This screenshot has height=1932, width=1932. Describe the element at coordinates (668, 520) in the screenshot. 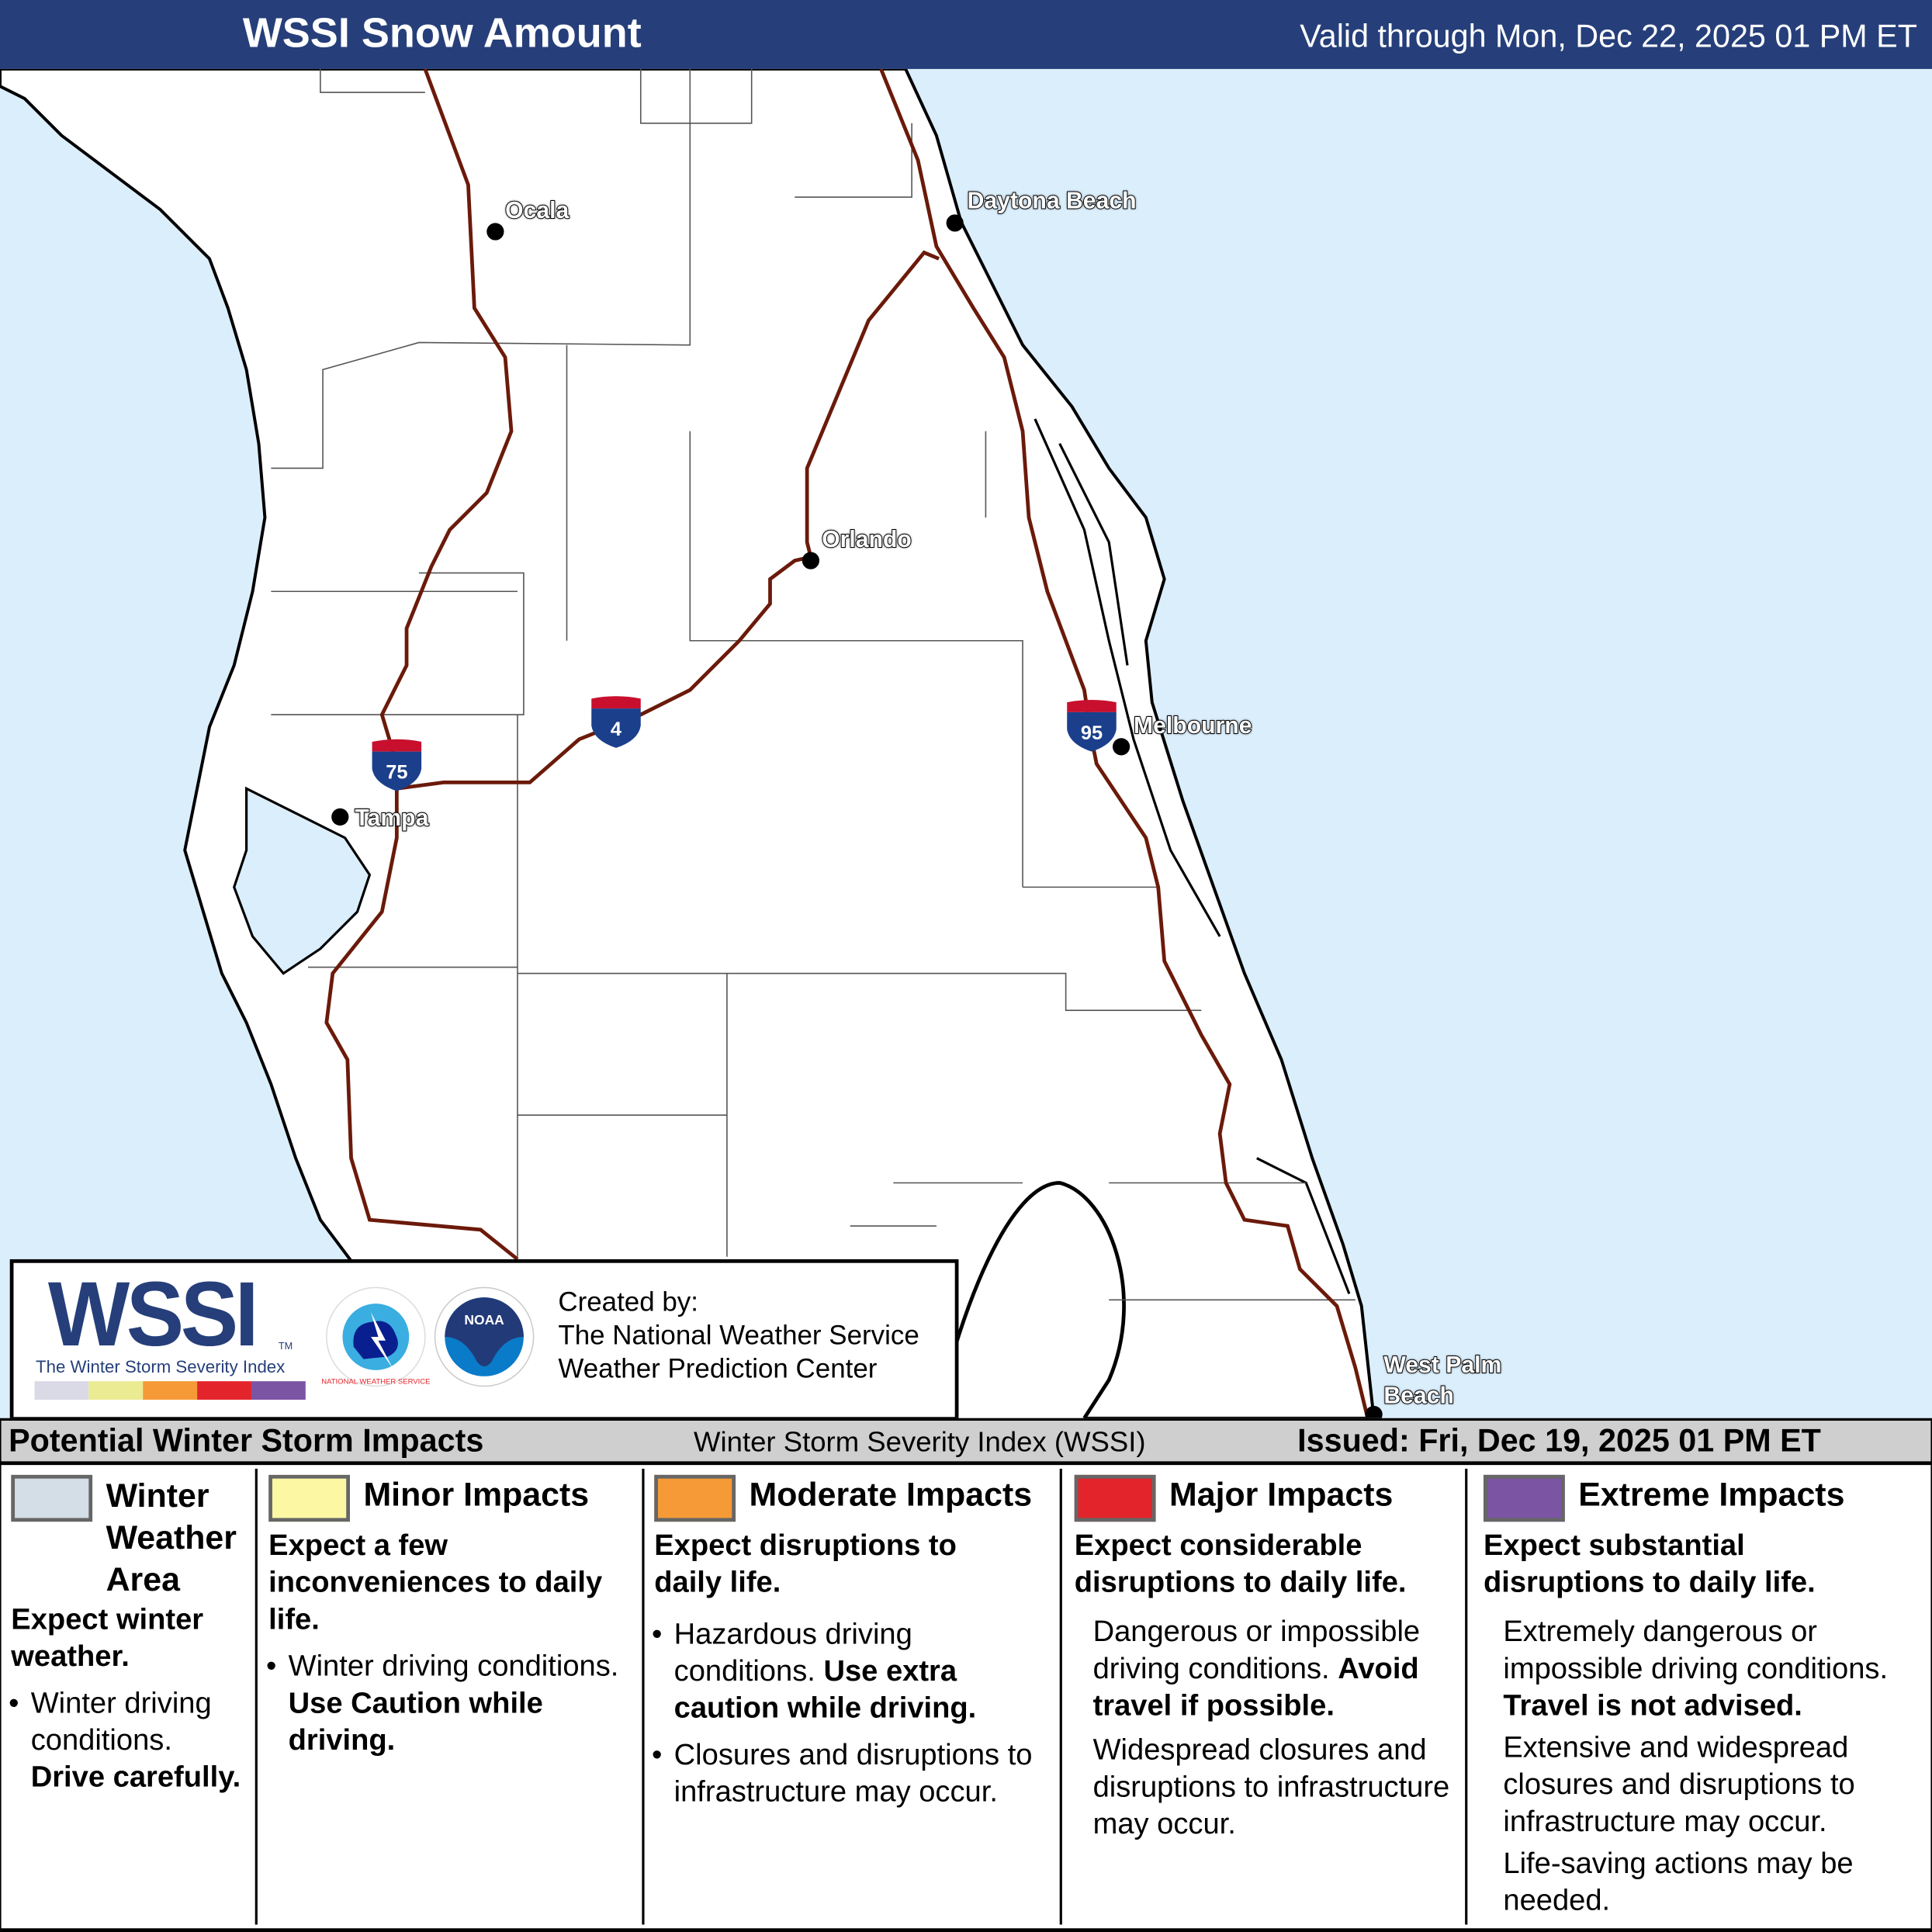

I see `i4-route` at that location.